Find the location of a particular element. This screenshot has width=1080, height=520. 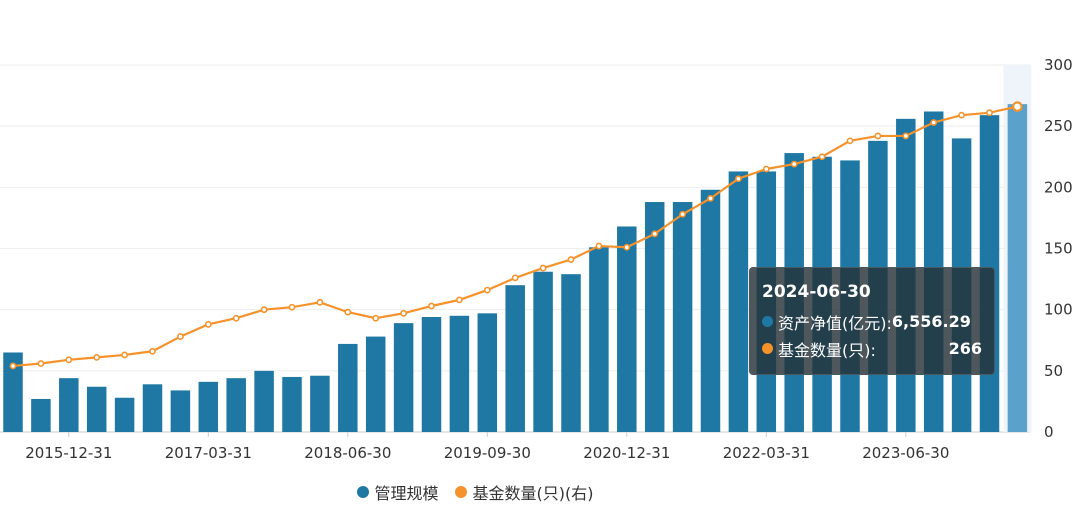

x-tick-label: 2022-03-31 is located at coordinates (766, 453).